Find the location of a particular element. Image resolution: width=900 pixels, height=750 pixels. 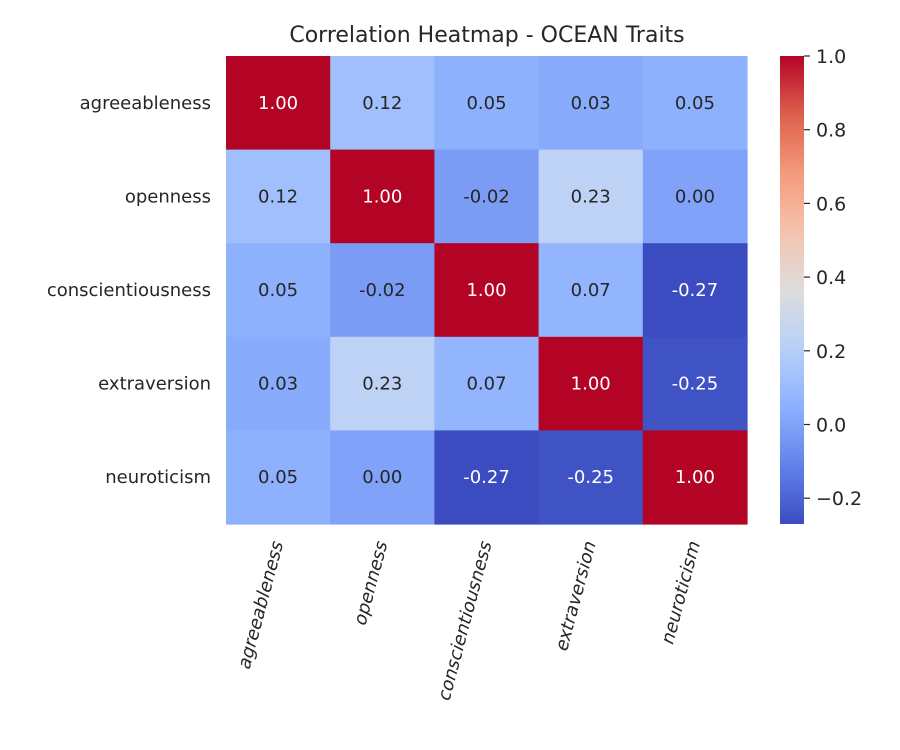

row-tick-label: openness is located at coordinates (168, 196).